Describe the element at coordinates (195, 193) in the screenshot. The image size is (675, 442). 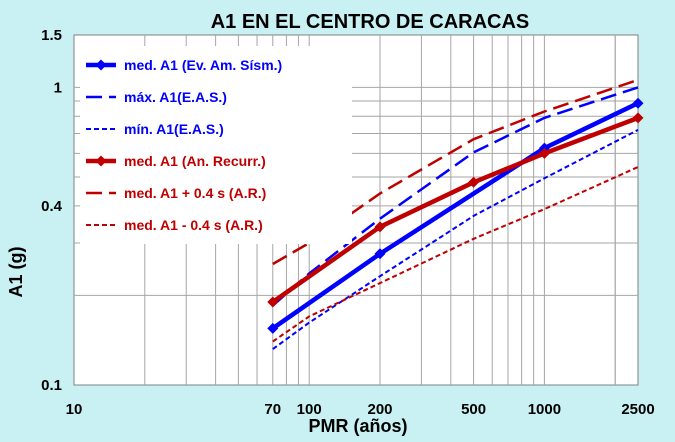
I see `legend-label: med. A1 + 0.4 s (A.R.)` at that location.